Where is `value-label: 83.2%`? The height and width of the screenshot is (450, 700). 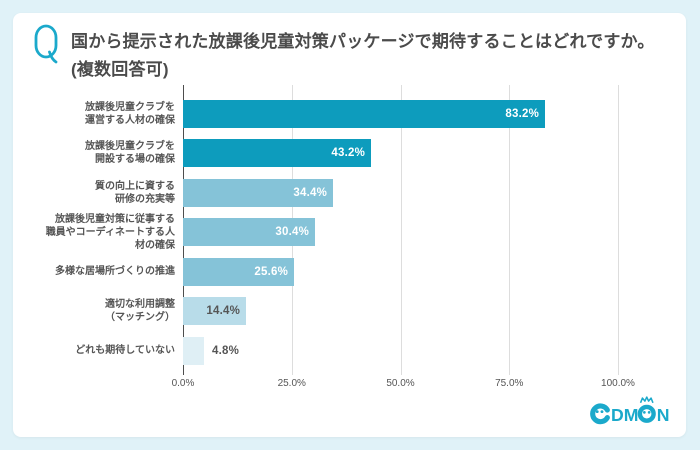 value-label: 83.2% is located at coordinates (522, 113).